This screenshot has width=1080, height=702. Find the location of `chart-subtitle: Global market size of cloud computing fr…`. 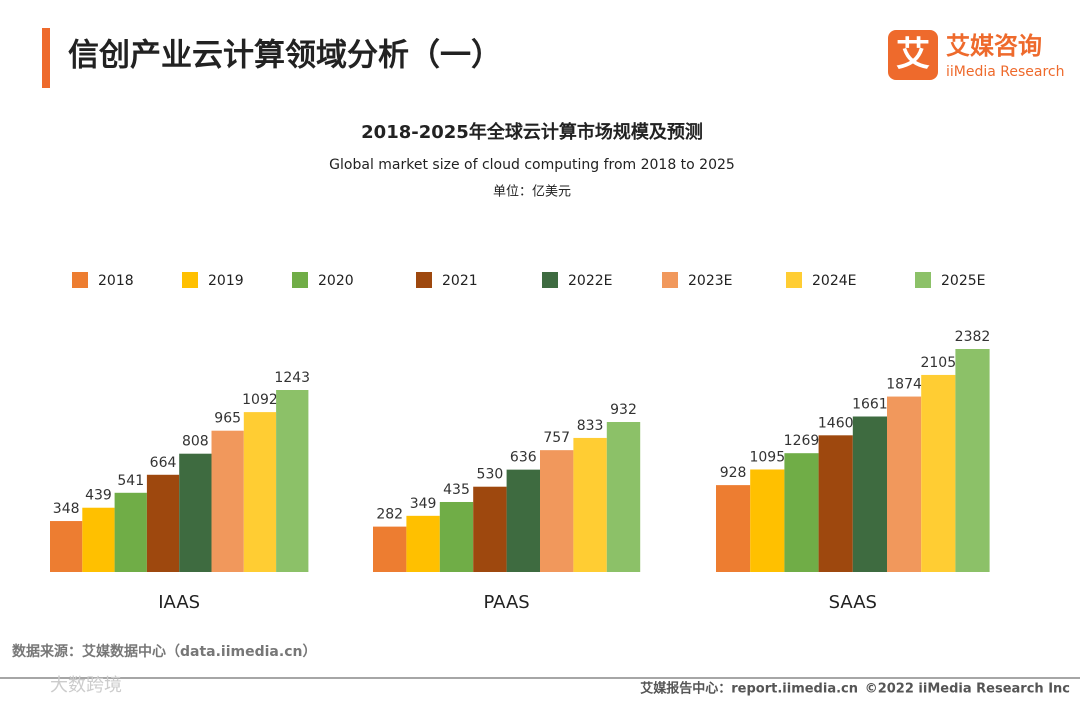

chart-subtitle: Global market size of cloud computing fr… is located at coordinates (532, 165).